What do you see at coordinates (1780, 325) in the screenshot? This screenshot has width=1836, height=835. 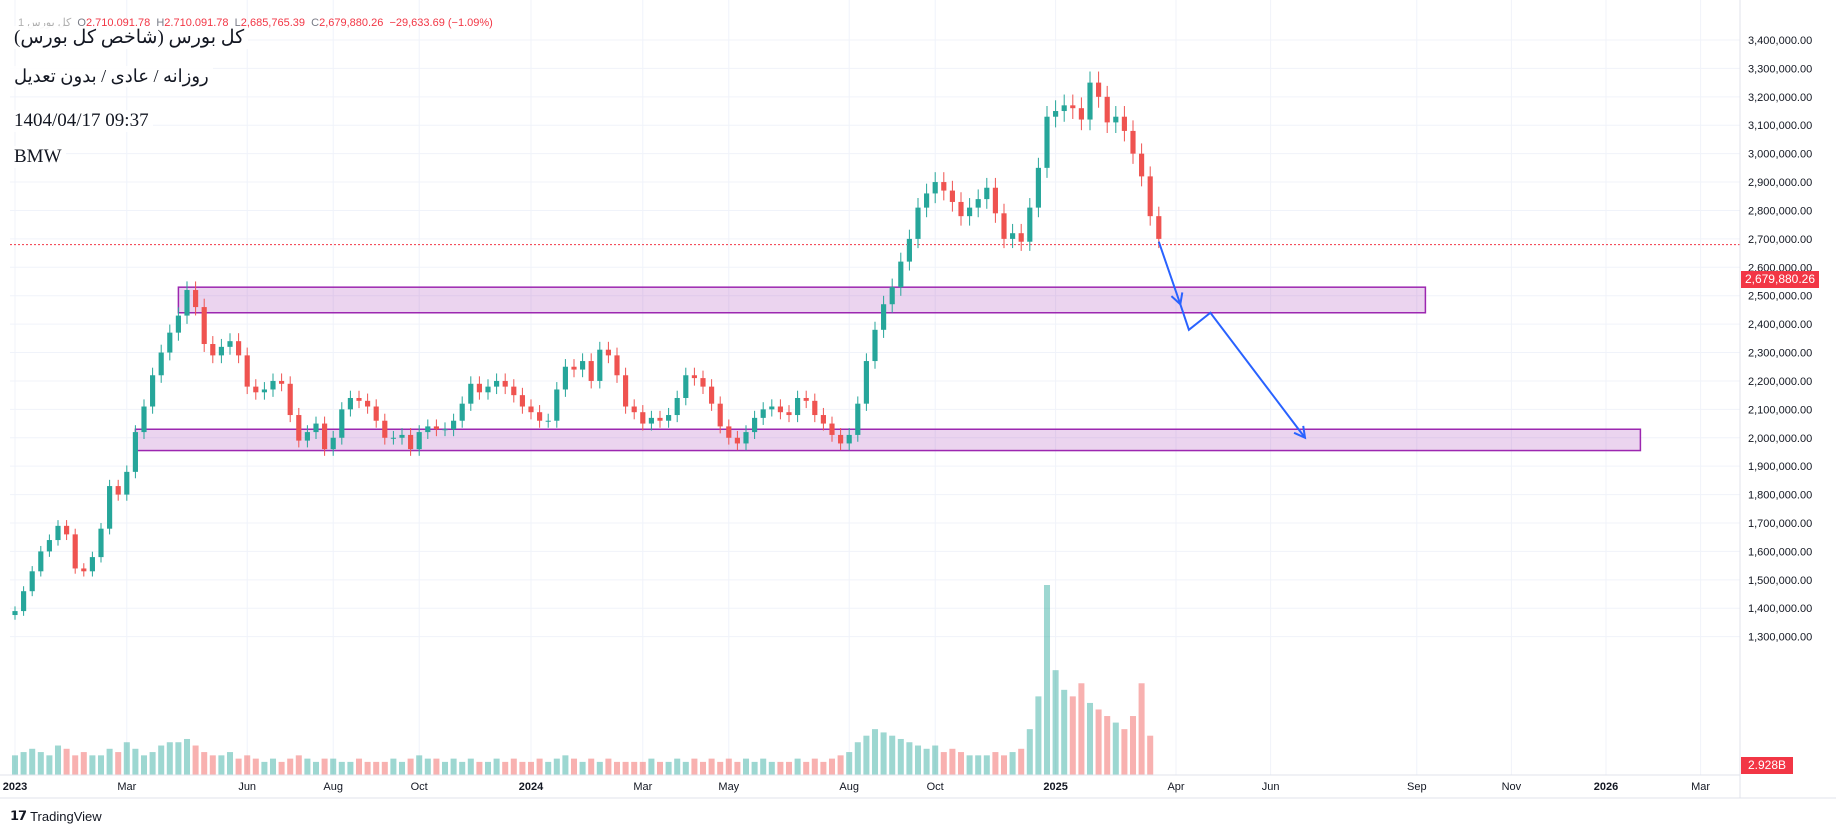 I see `y-tick-label: 2,400,000.00` at bounding box center [1780, 325].